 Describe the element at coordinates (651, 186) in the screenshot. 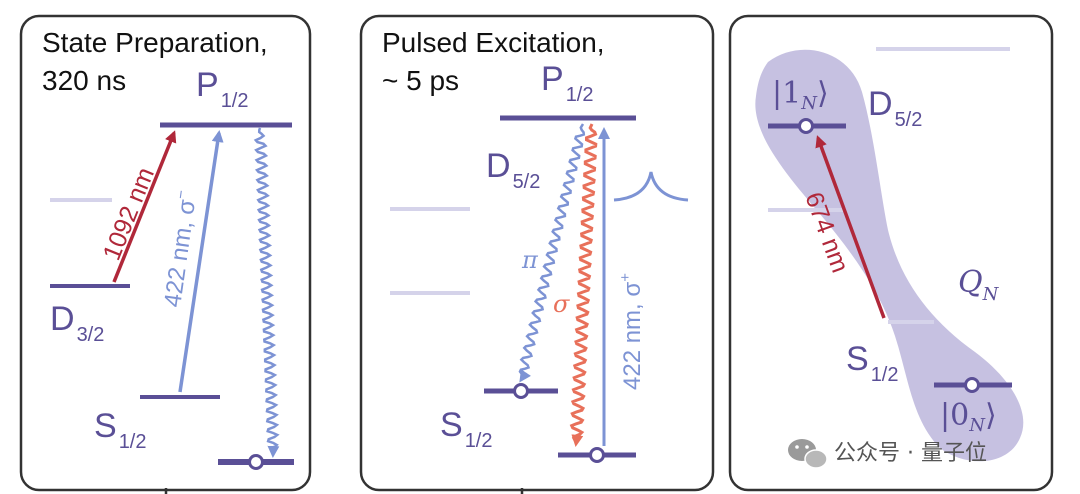

I see `pulse-icon` at that location.